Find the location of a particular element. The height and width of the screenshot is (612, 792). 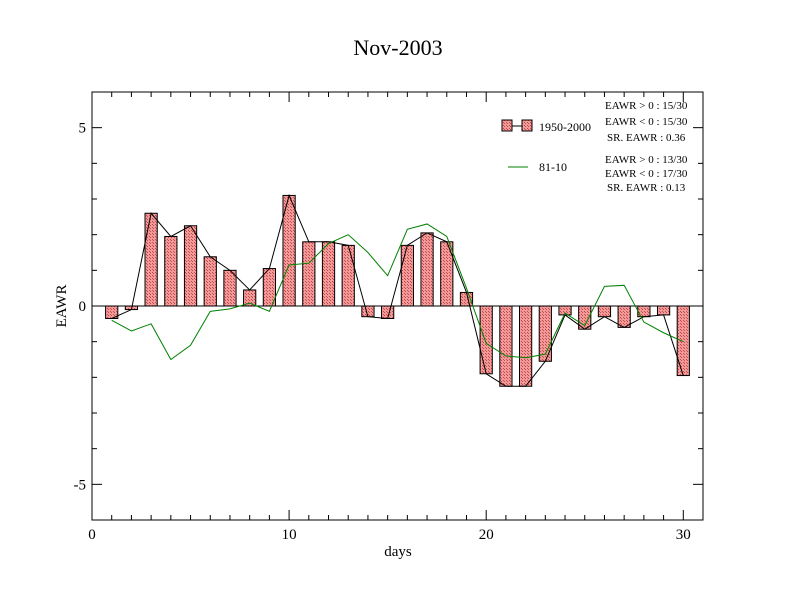

stat-group2-sr: SR. EAWR : 0.13 is located at coordinates (646, 188).